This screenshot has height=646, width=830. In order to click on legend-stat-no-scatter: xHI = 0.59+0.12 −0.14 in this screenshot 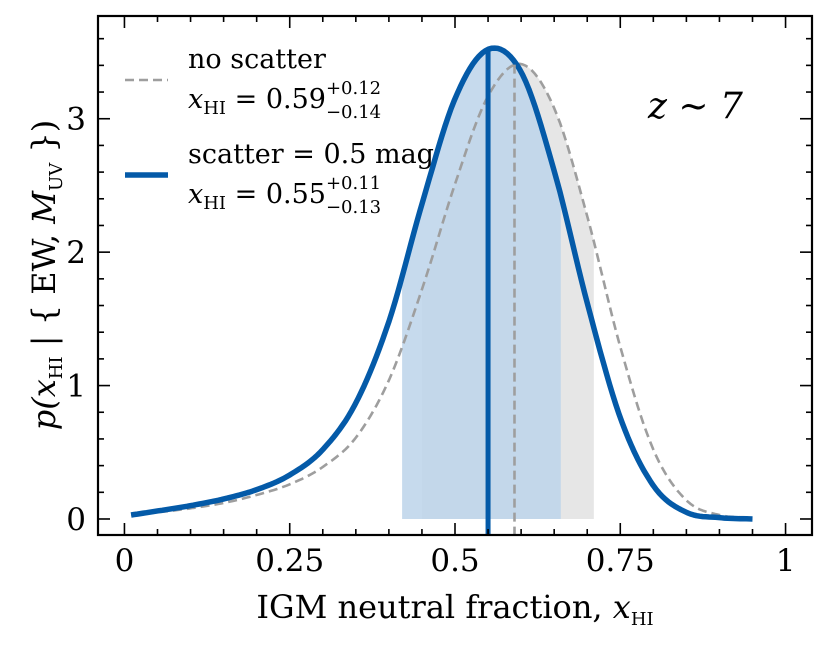, I will do `click(284, 100)`.